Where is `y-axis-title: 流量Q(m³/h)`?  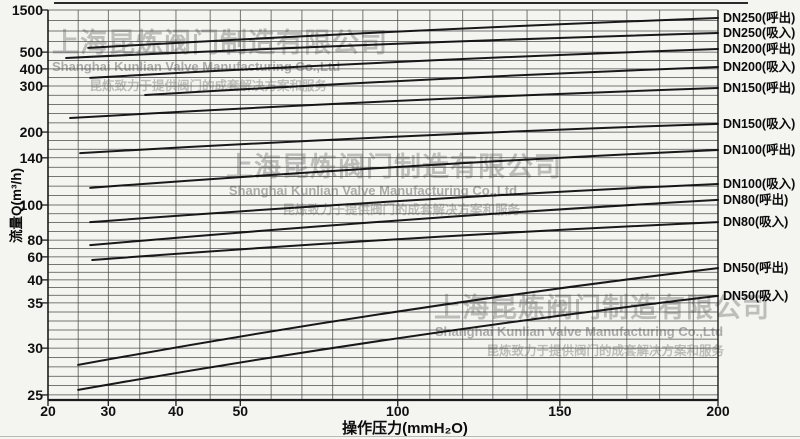
y-axis-title: 流量Q(m³/h) is located at coordinates (16, 205).